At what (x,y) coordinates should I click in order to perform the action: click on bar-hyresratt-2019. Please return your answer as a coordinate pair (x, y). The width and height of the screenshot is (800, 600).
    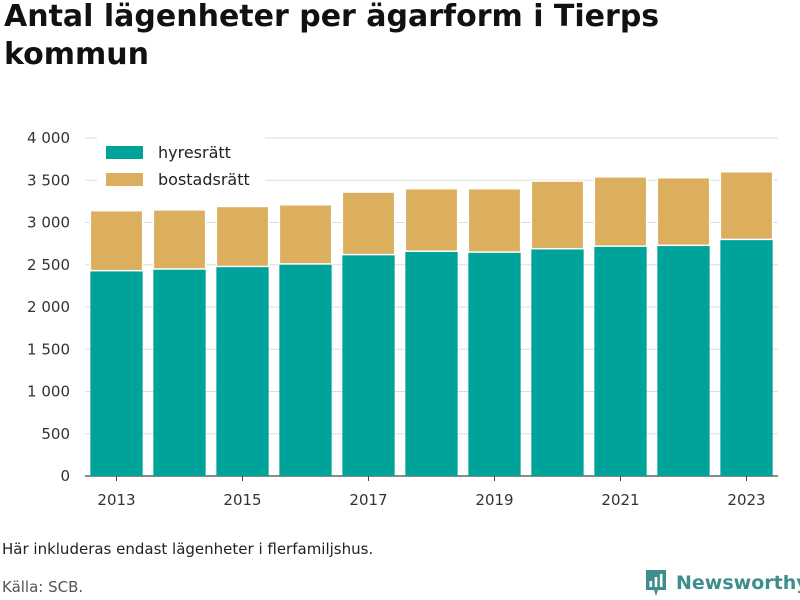
    Looking at the image, I should click on (494, 364).